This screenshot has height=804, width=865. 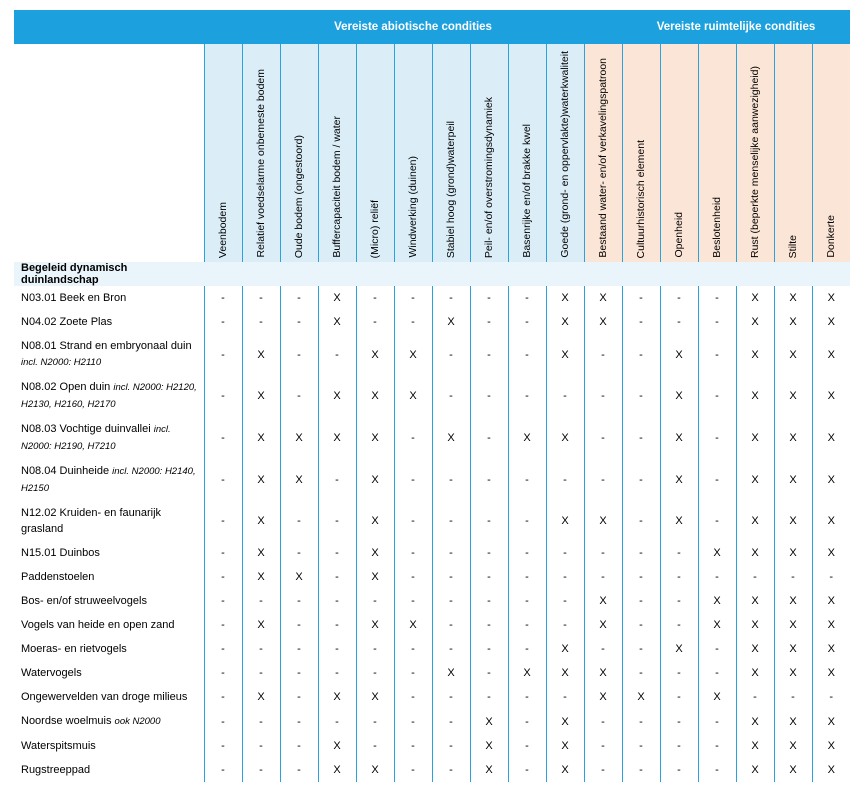 I want to click on table-row: Moeras- en rietvogels - - - - - - - - - X - - X - X X X, so click(x=432, y=649).